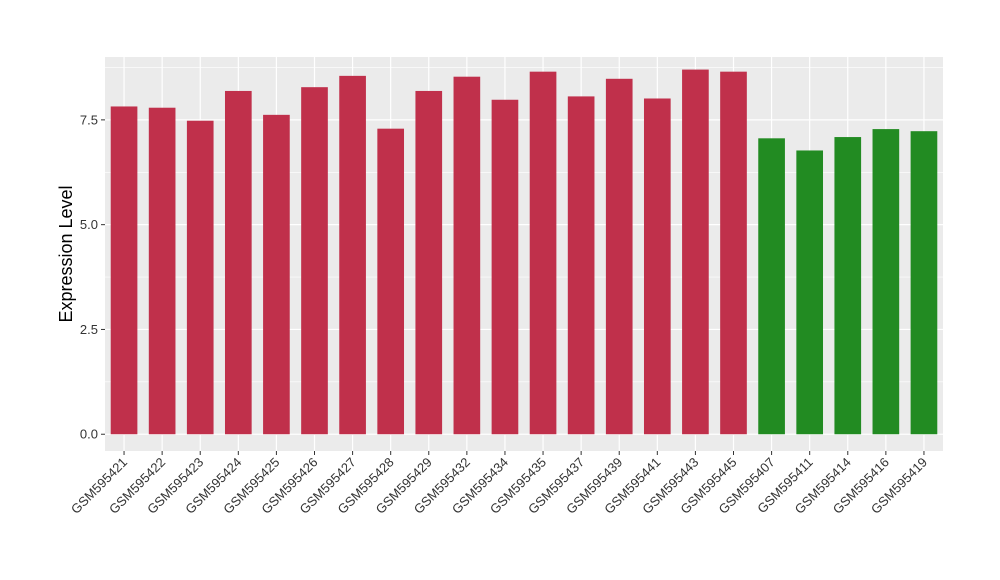 The image size is (1000, 580). What do you see at coordinates (276, 274) in the screenshot?
I see `bar-GSM595425` at bounding box center [276, 274].